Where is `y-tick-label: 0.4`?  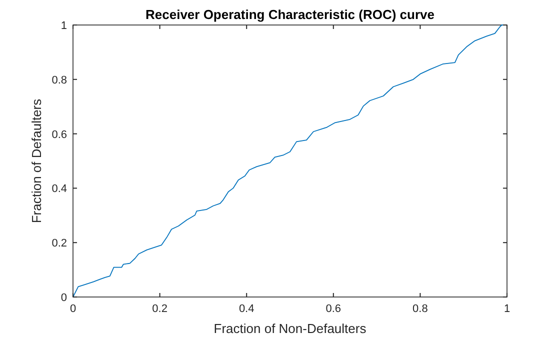 y-tick-label: 0.4 is located at coordinates (59, 189).